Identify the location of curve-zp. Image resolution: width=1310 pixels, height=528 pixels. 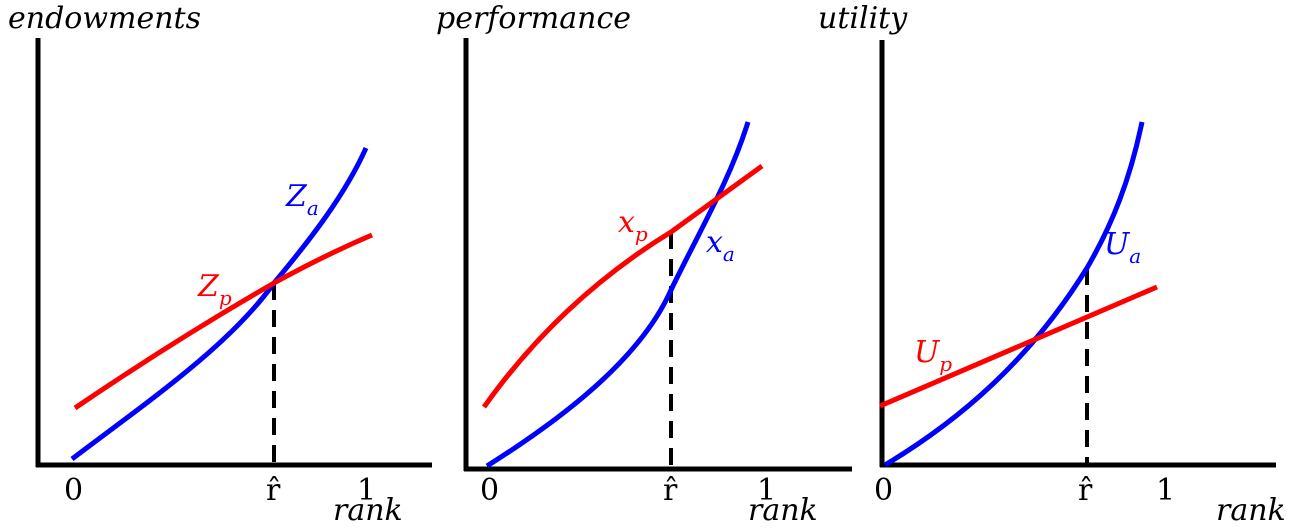
(223, 321).